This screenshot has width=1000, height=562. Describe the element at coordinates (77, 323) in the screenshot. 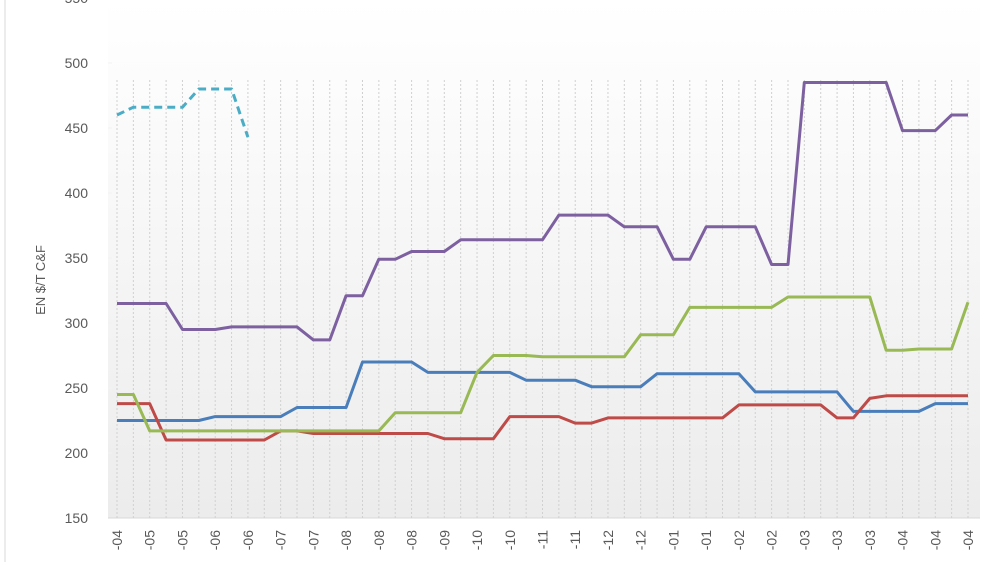

I see `y-tick-label: 300` at that location.